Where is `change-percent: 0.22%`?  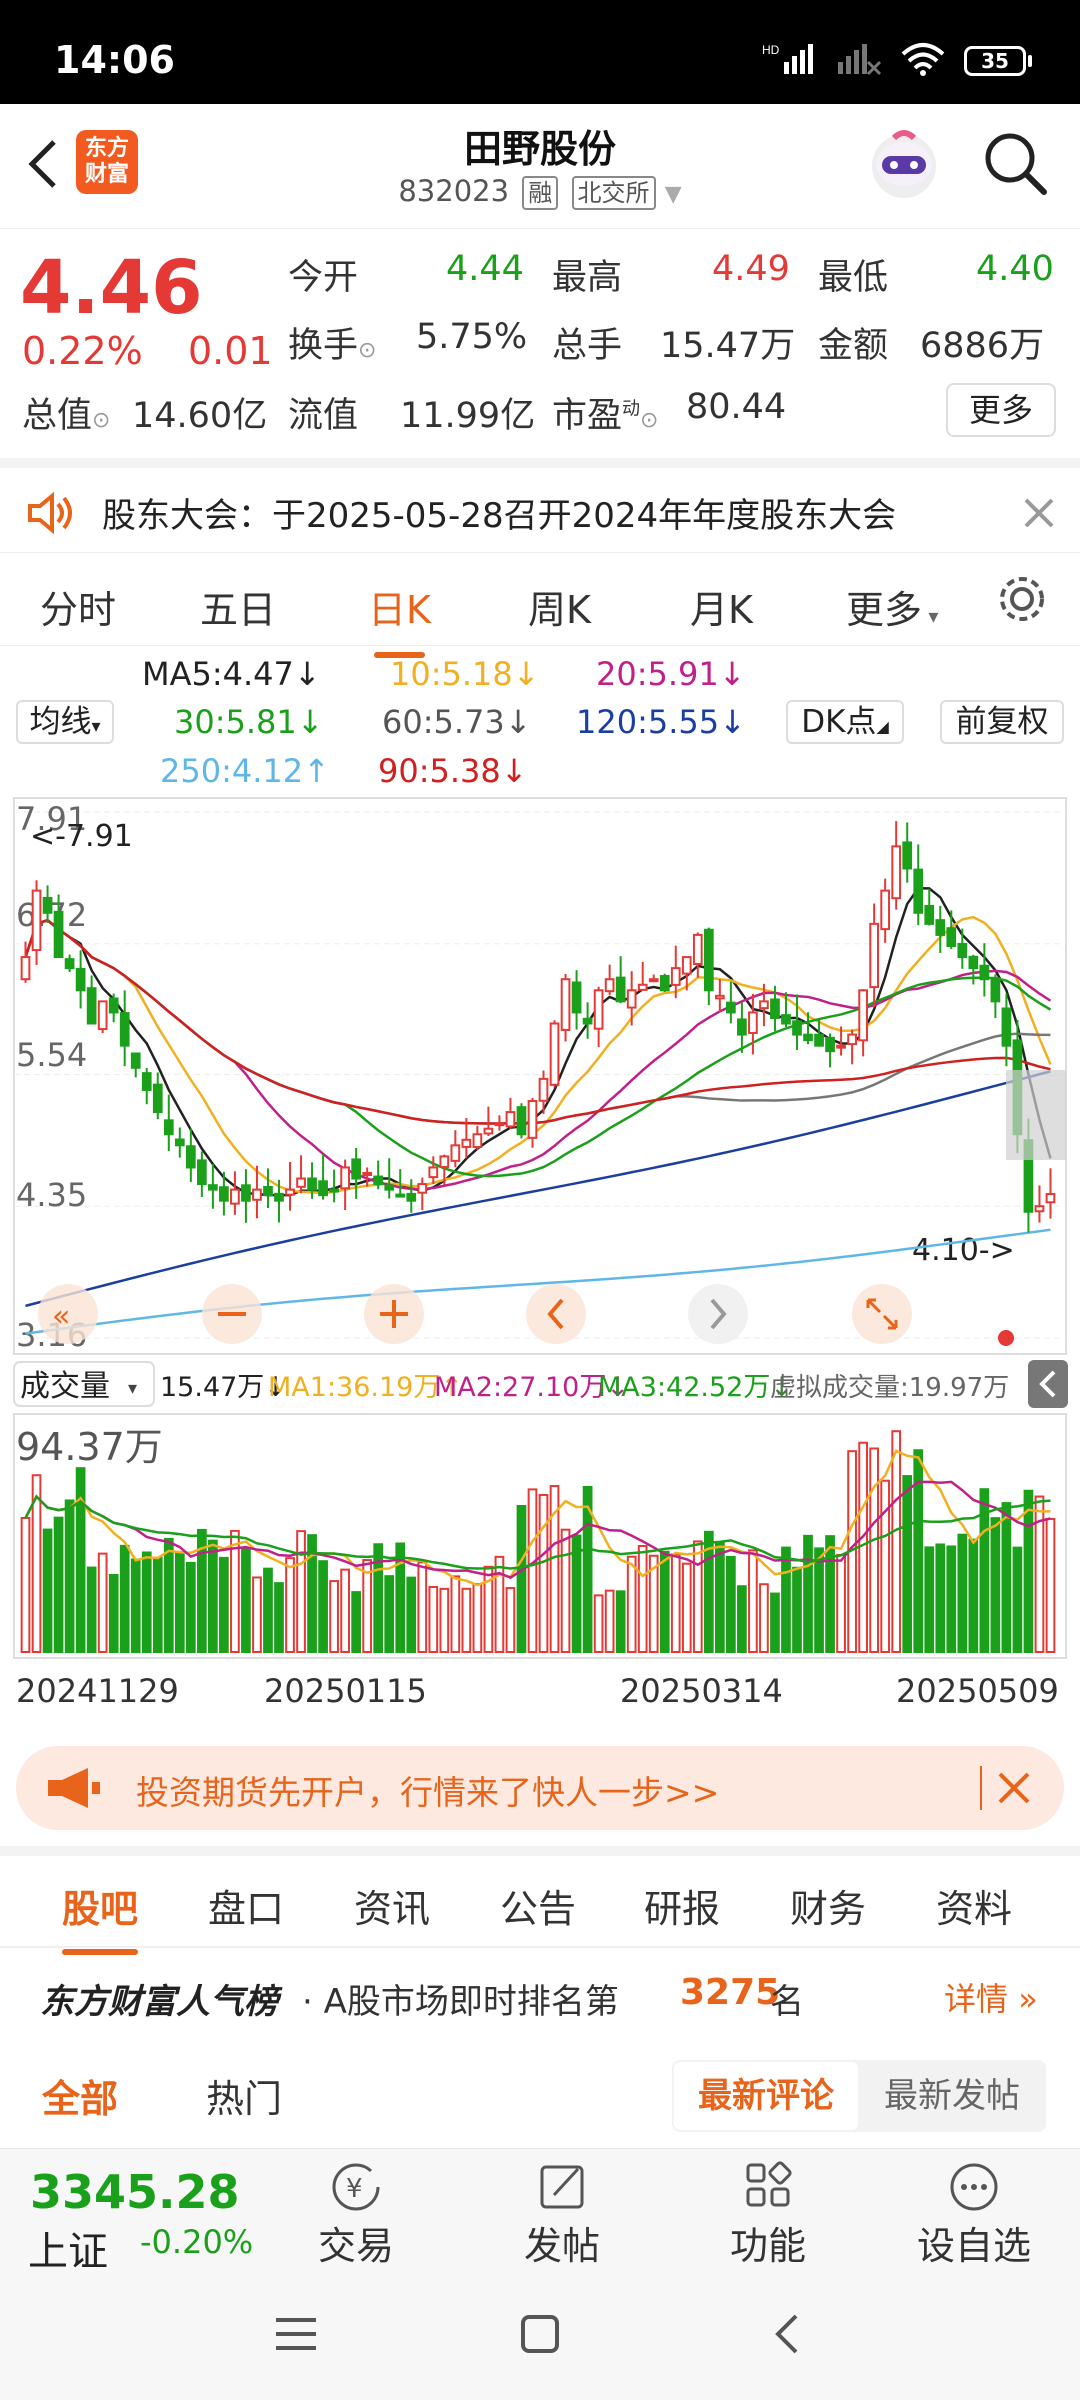 change-percent: 0.22% is located at coordinates (82, 351).